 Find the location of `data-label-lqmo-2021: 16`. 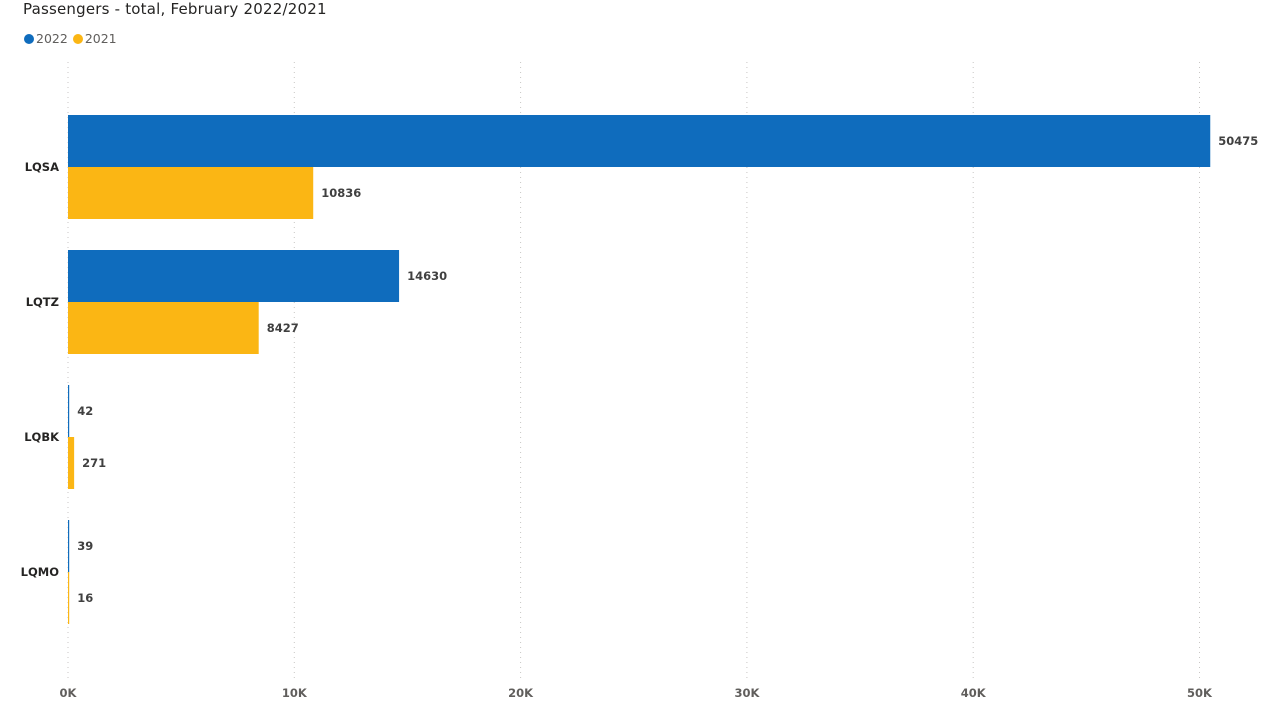

data-label-lqmo-2021: 16 is located at coordinates (85, 598).